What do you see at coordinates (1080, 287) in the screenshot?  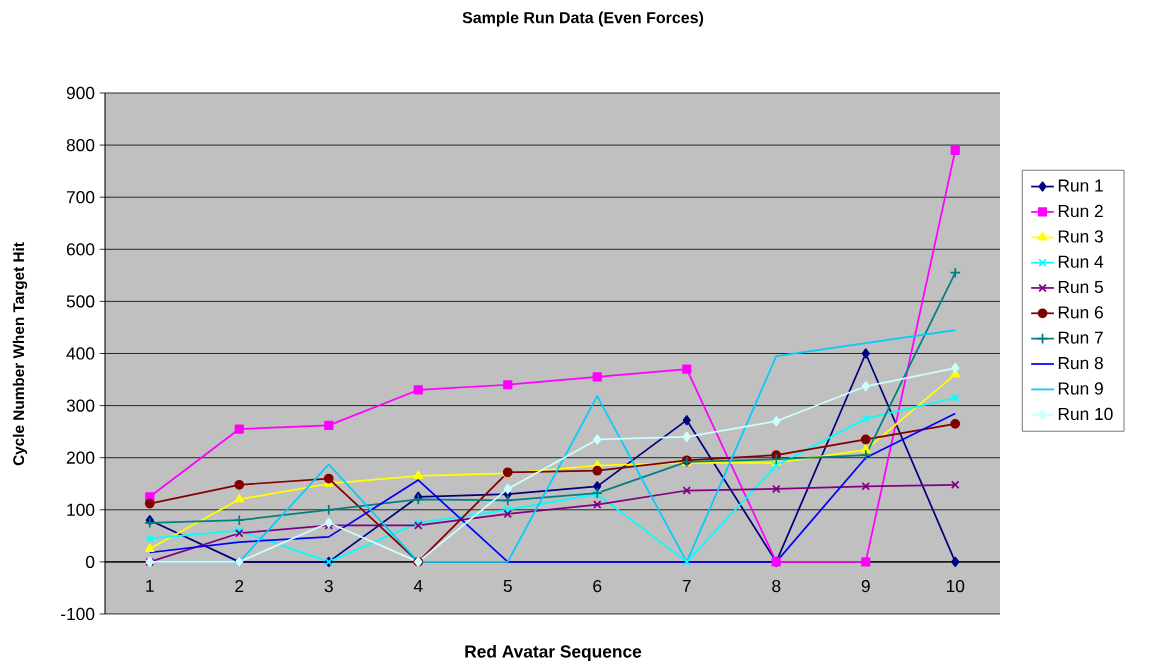 I see `legend-label: Run 5` at bounding box center [1080, 287].